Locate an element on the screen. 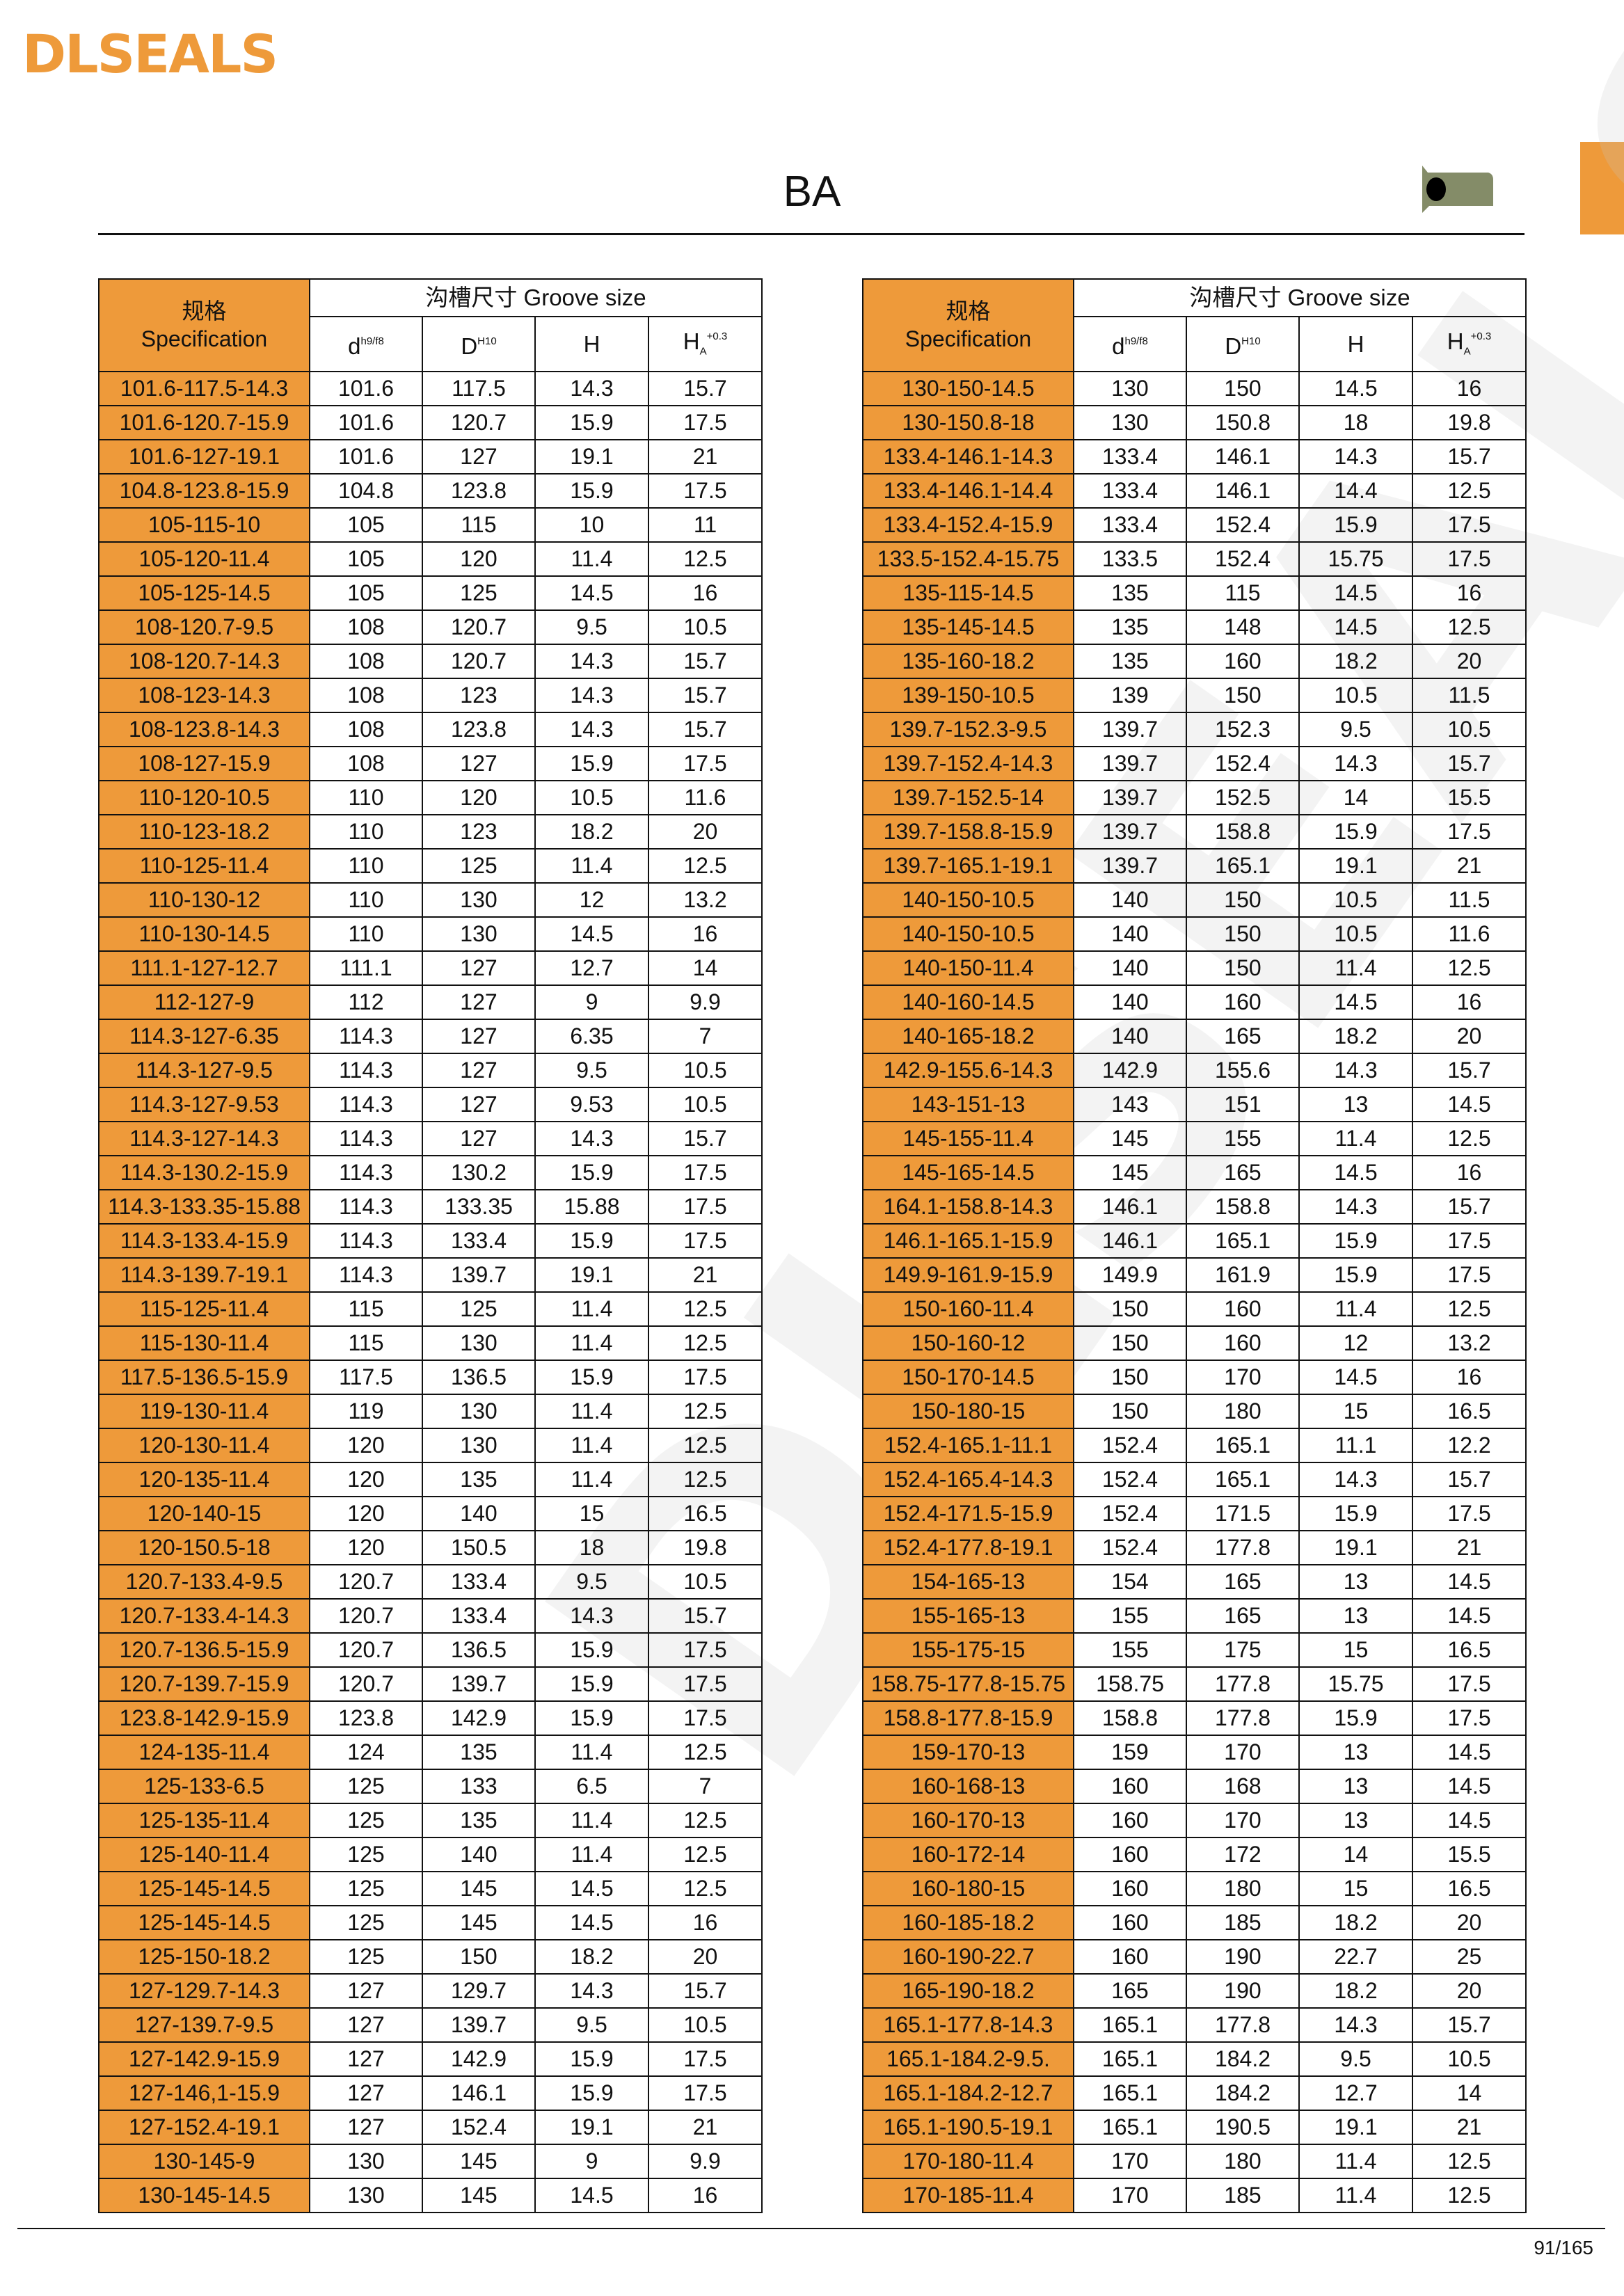 This screenshot has width=1624, height=2296. cell-spec: 114.3-130.2-15.9 is located at coordinates (204, 1172).